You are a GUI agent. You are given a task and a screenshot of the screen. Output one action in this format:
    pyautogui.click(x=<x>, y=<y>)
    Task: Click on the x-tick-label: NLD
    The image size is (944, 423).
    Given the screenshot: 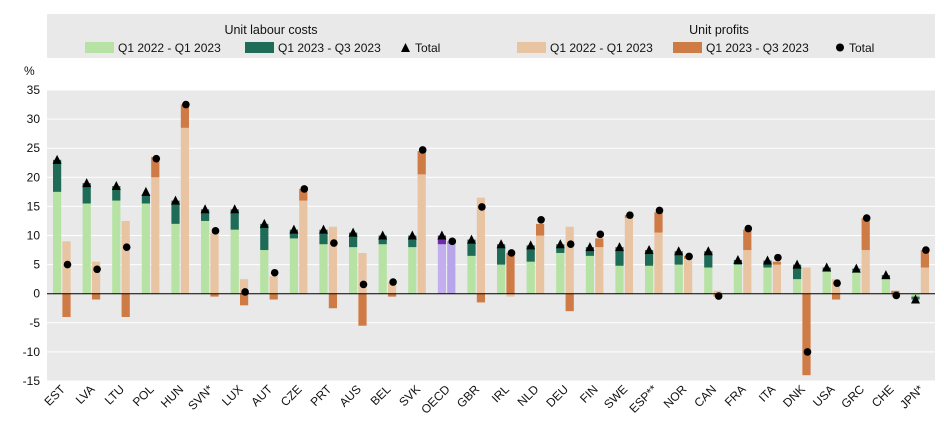 What is the action you would take?
    pyautogui.click(x=528, y=395)
    